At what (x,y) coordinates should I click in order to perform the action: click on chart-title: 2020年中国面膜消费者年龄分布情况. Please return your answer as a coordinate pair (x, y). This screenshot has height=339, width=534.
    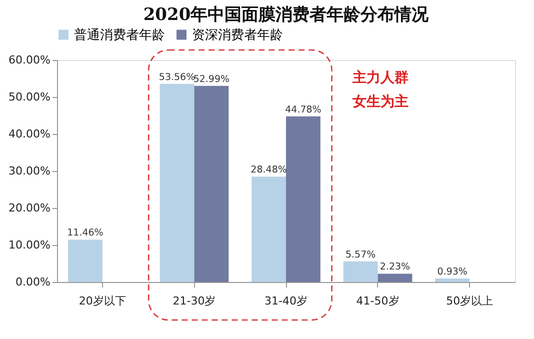
    Looking at the image, I should click on (286, 15).